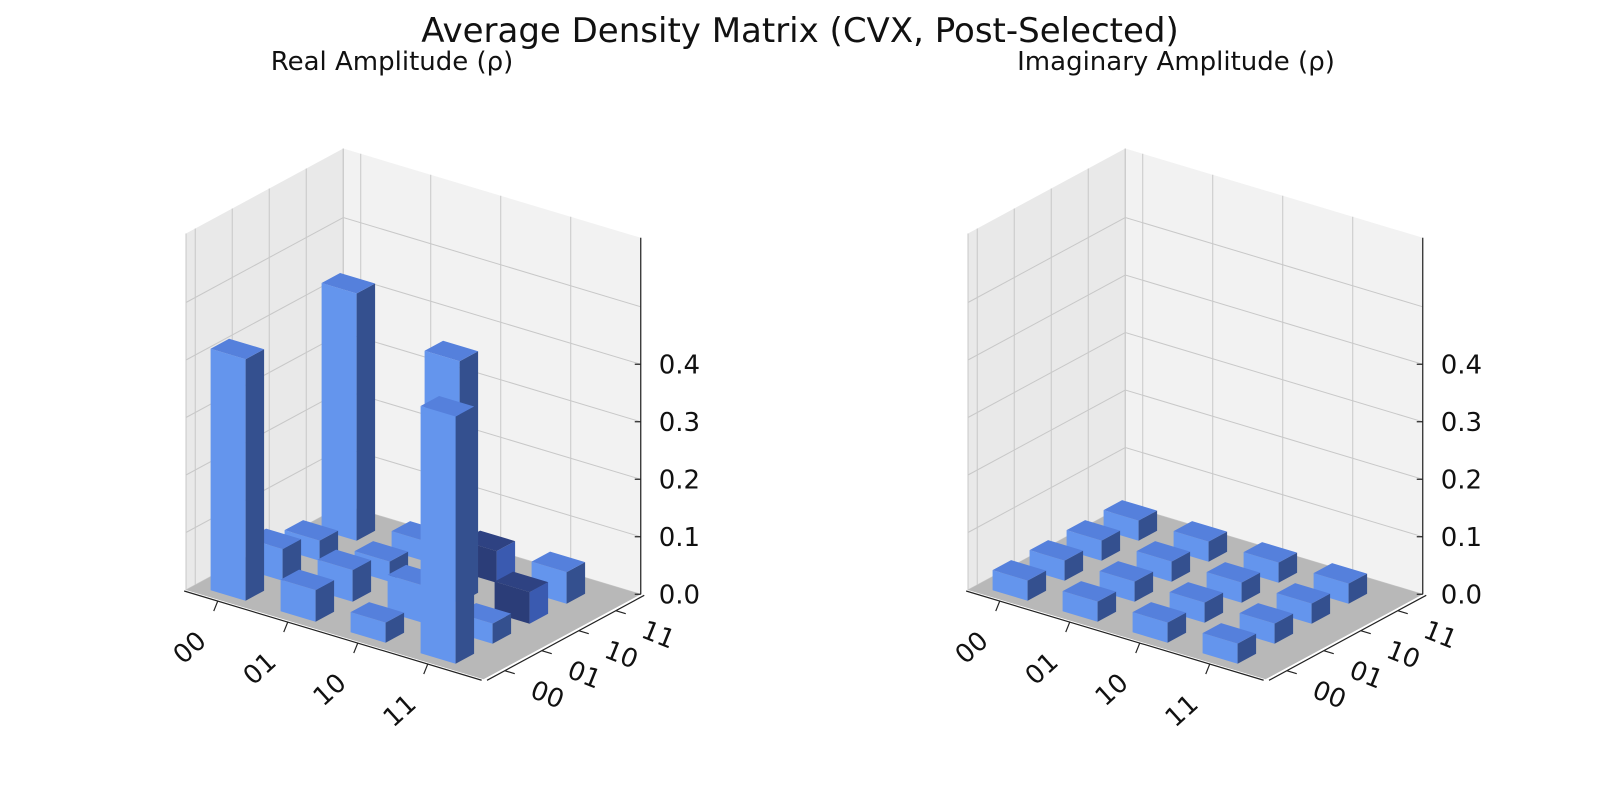 The width and height of the screenshot is (1600, 804). Describe the element at coordinates (1047, 369) in the screenshot. I see `left-pane` at that location.